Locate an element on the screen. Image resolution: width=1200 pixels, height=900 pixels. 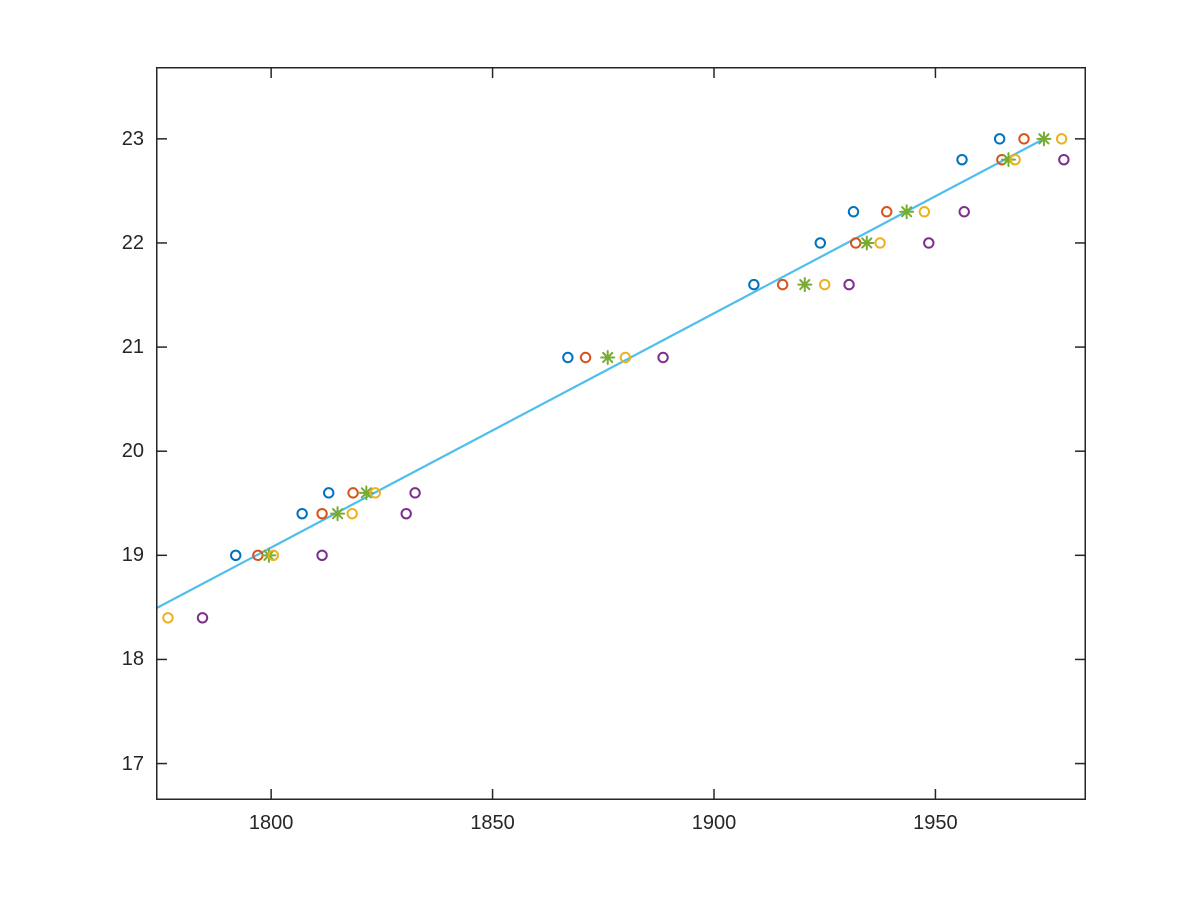
y-tick-label: 20 is located at coordinates (132, 451).